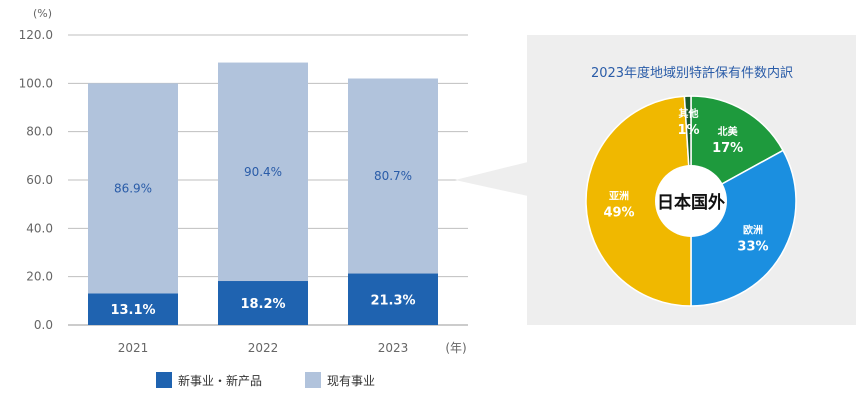 This screenshot has width=856, height=404. What do you see at coordinates (39, 228) in the screenshot?
I see `y-tick-label: 40.0` at bounding box center [39, 228].